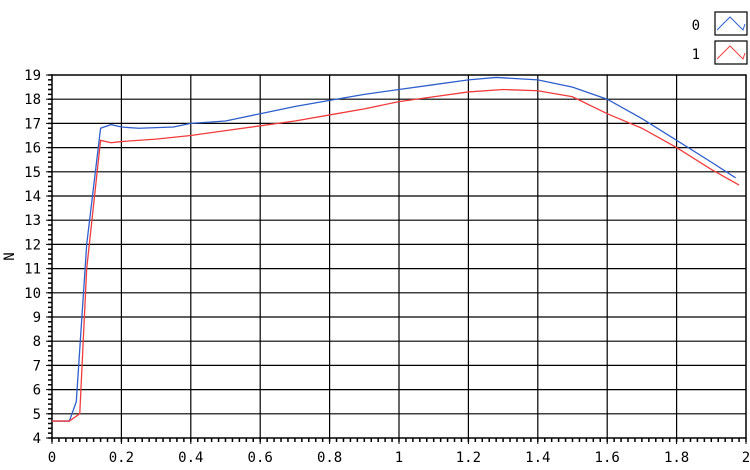 Image resolution: width=750 pixels, height=470 pixels. What do you see at coordinates (32, 124) in the screenshot?
I see `y-tick-label: 17` at bounding box center [32, 124].